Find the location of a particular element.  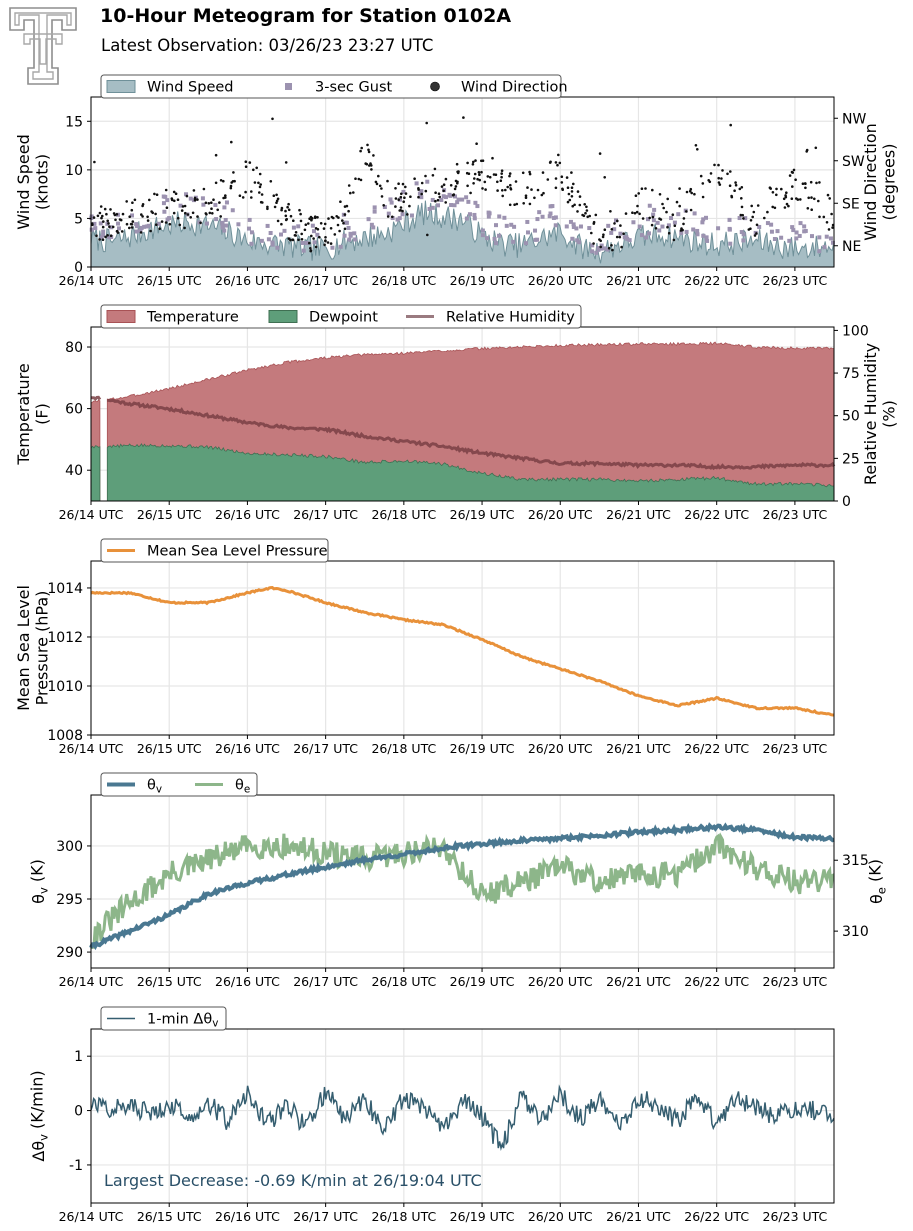

y-axis-label: Wind Speed(knots) is located at coordinates (32, 181).